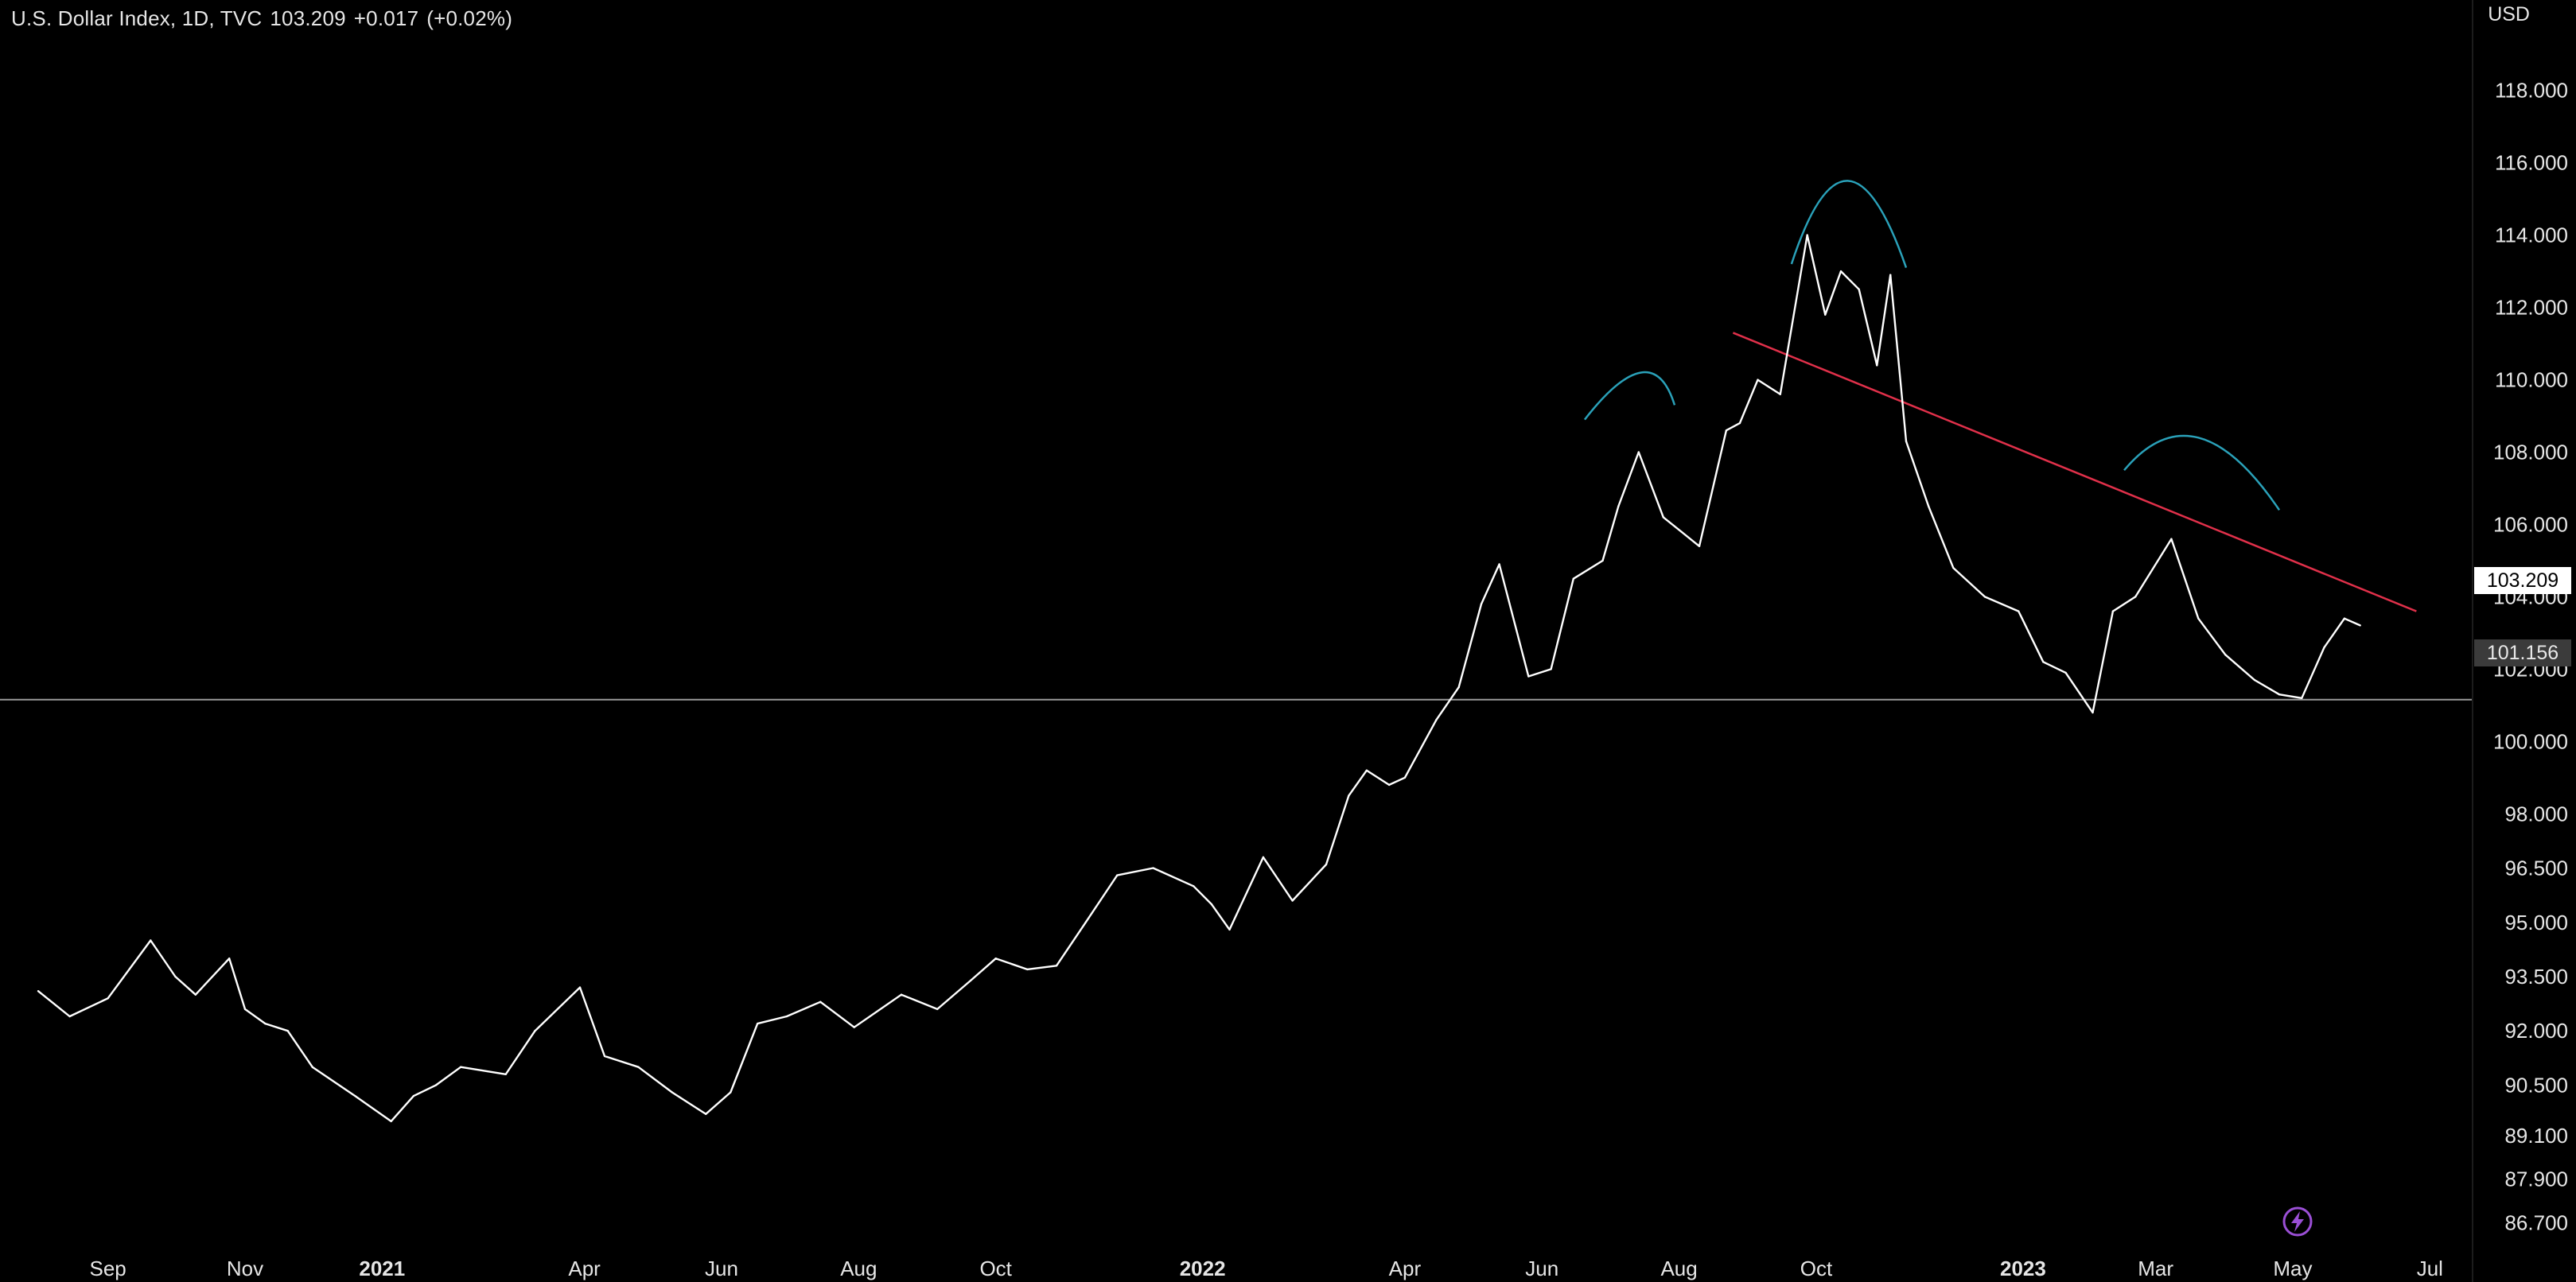 This screenshot has height=1282, width=2576. Describe the element at coordinates (2536, 869) in the screenshot. I see `price-tick-label: 96.500` at that location.